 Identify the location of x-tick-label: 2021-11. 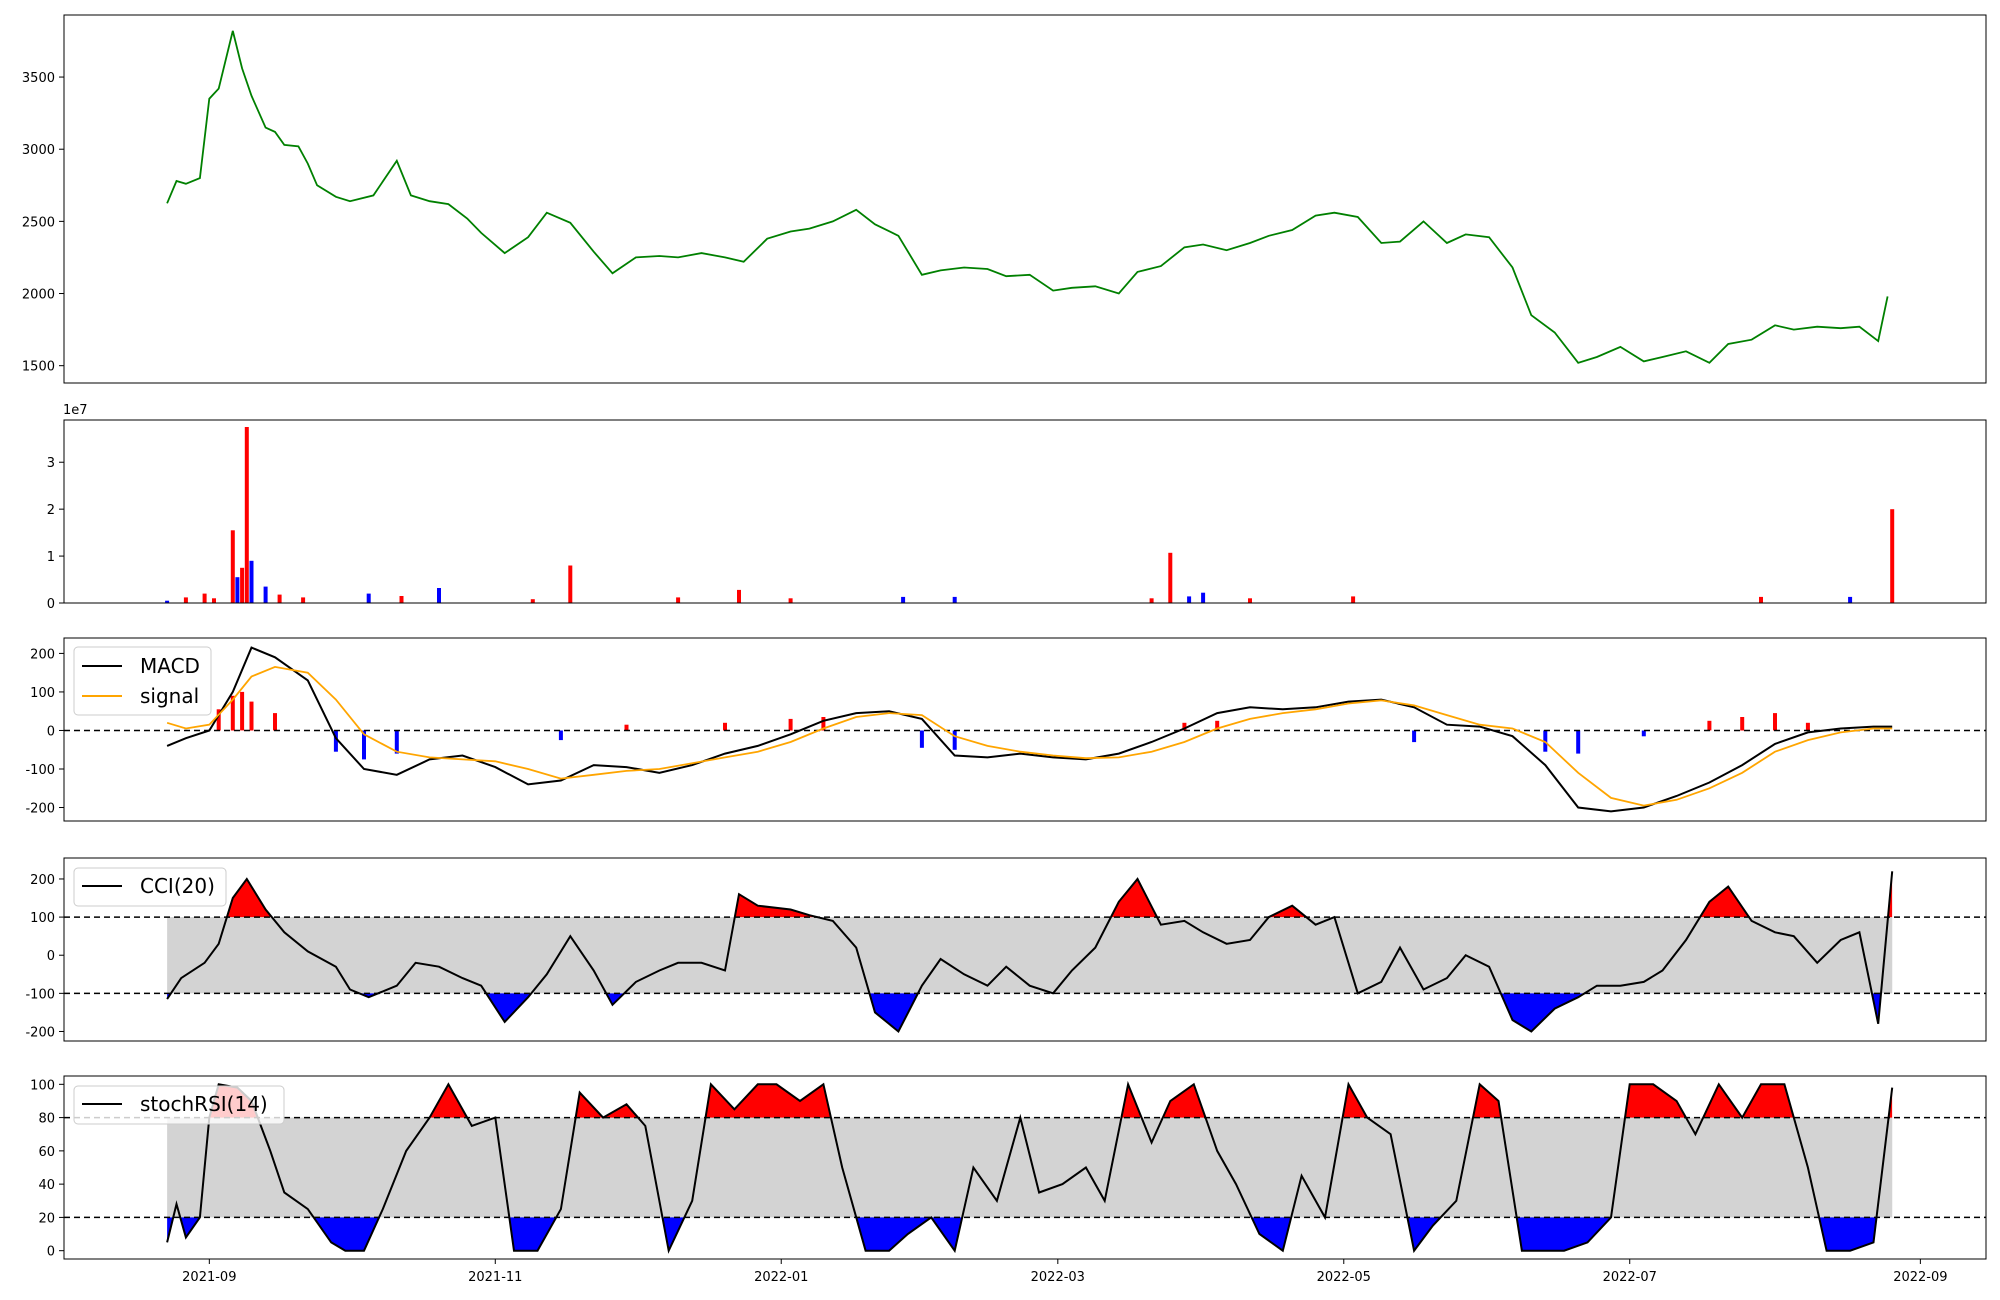
(495, 1277).